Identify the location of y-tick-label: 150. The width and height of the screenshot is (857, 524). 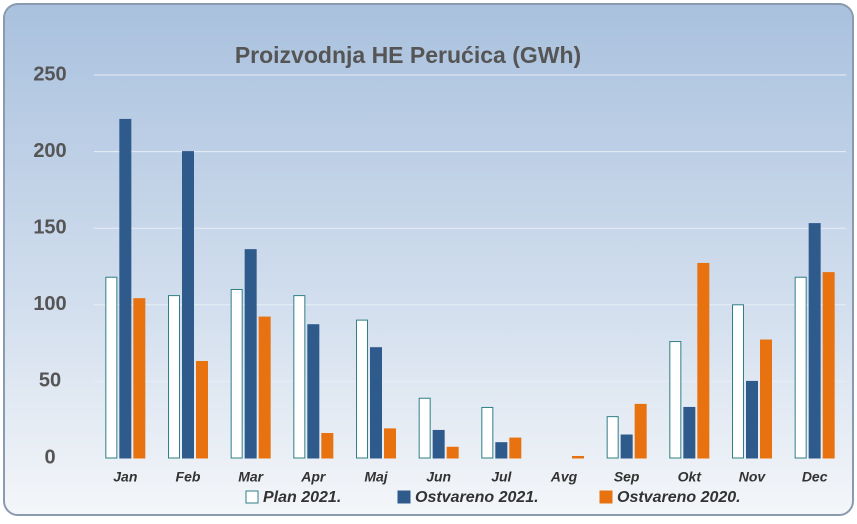
(49, 227).